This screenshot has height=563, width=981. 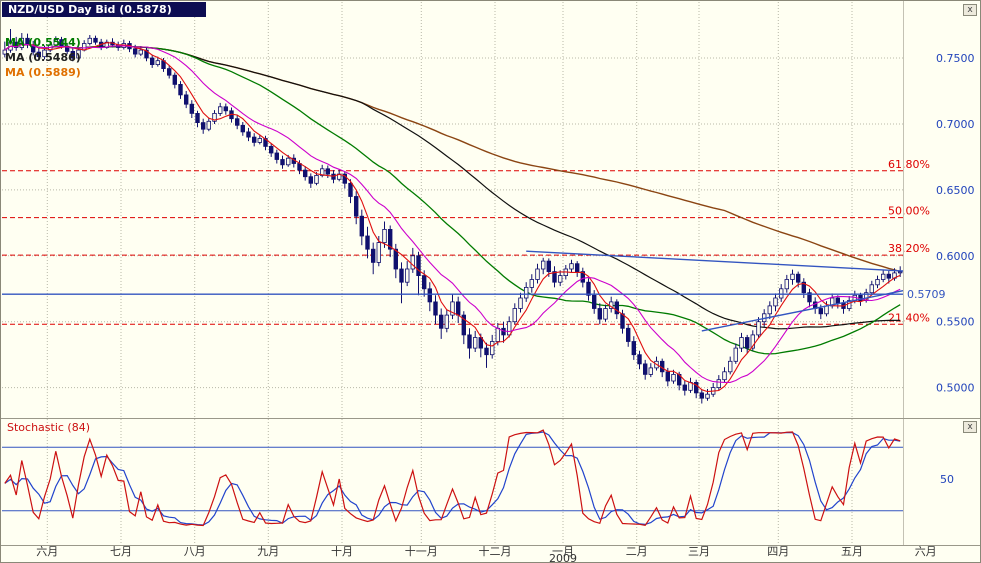 I want to click on fib-level-label: 61.80%, so click(x=909, y=164).